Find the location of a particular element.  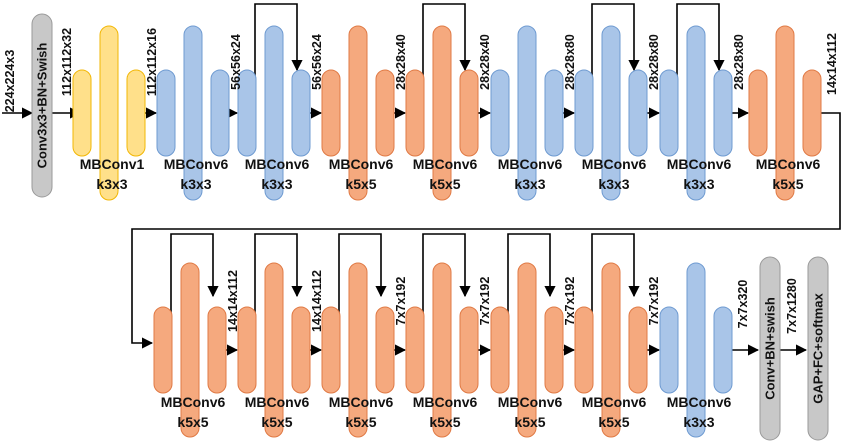

head-block is located at coordinates (770, 348).